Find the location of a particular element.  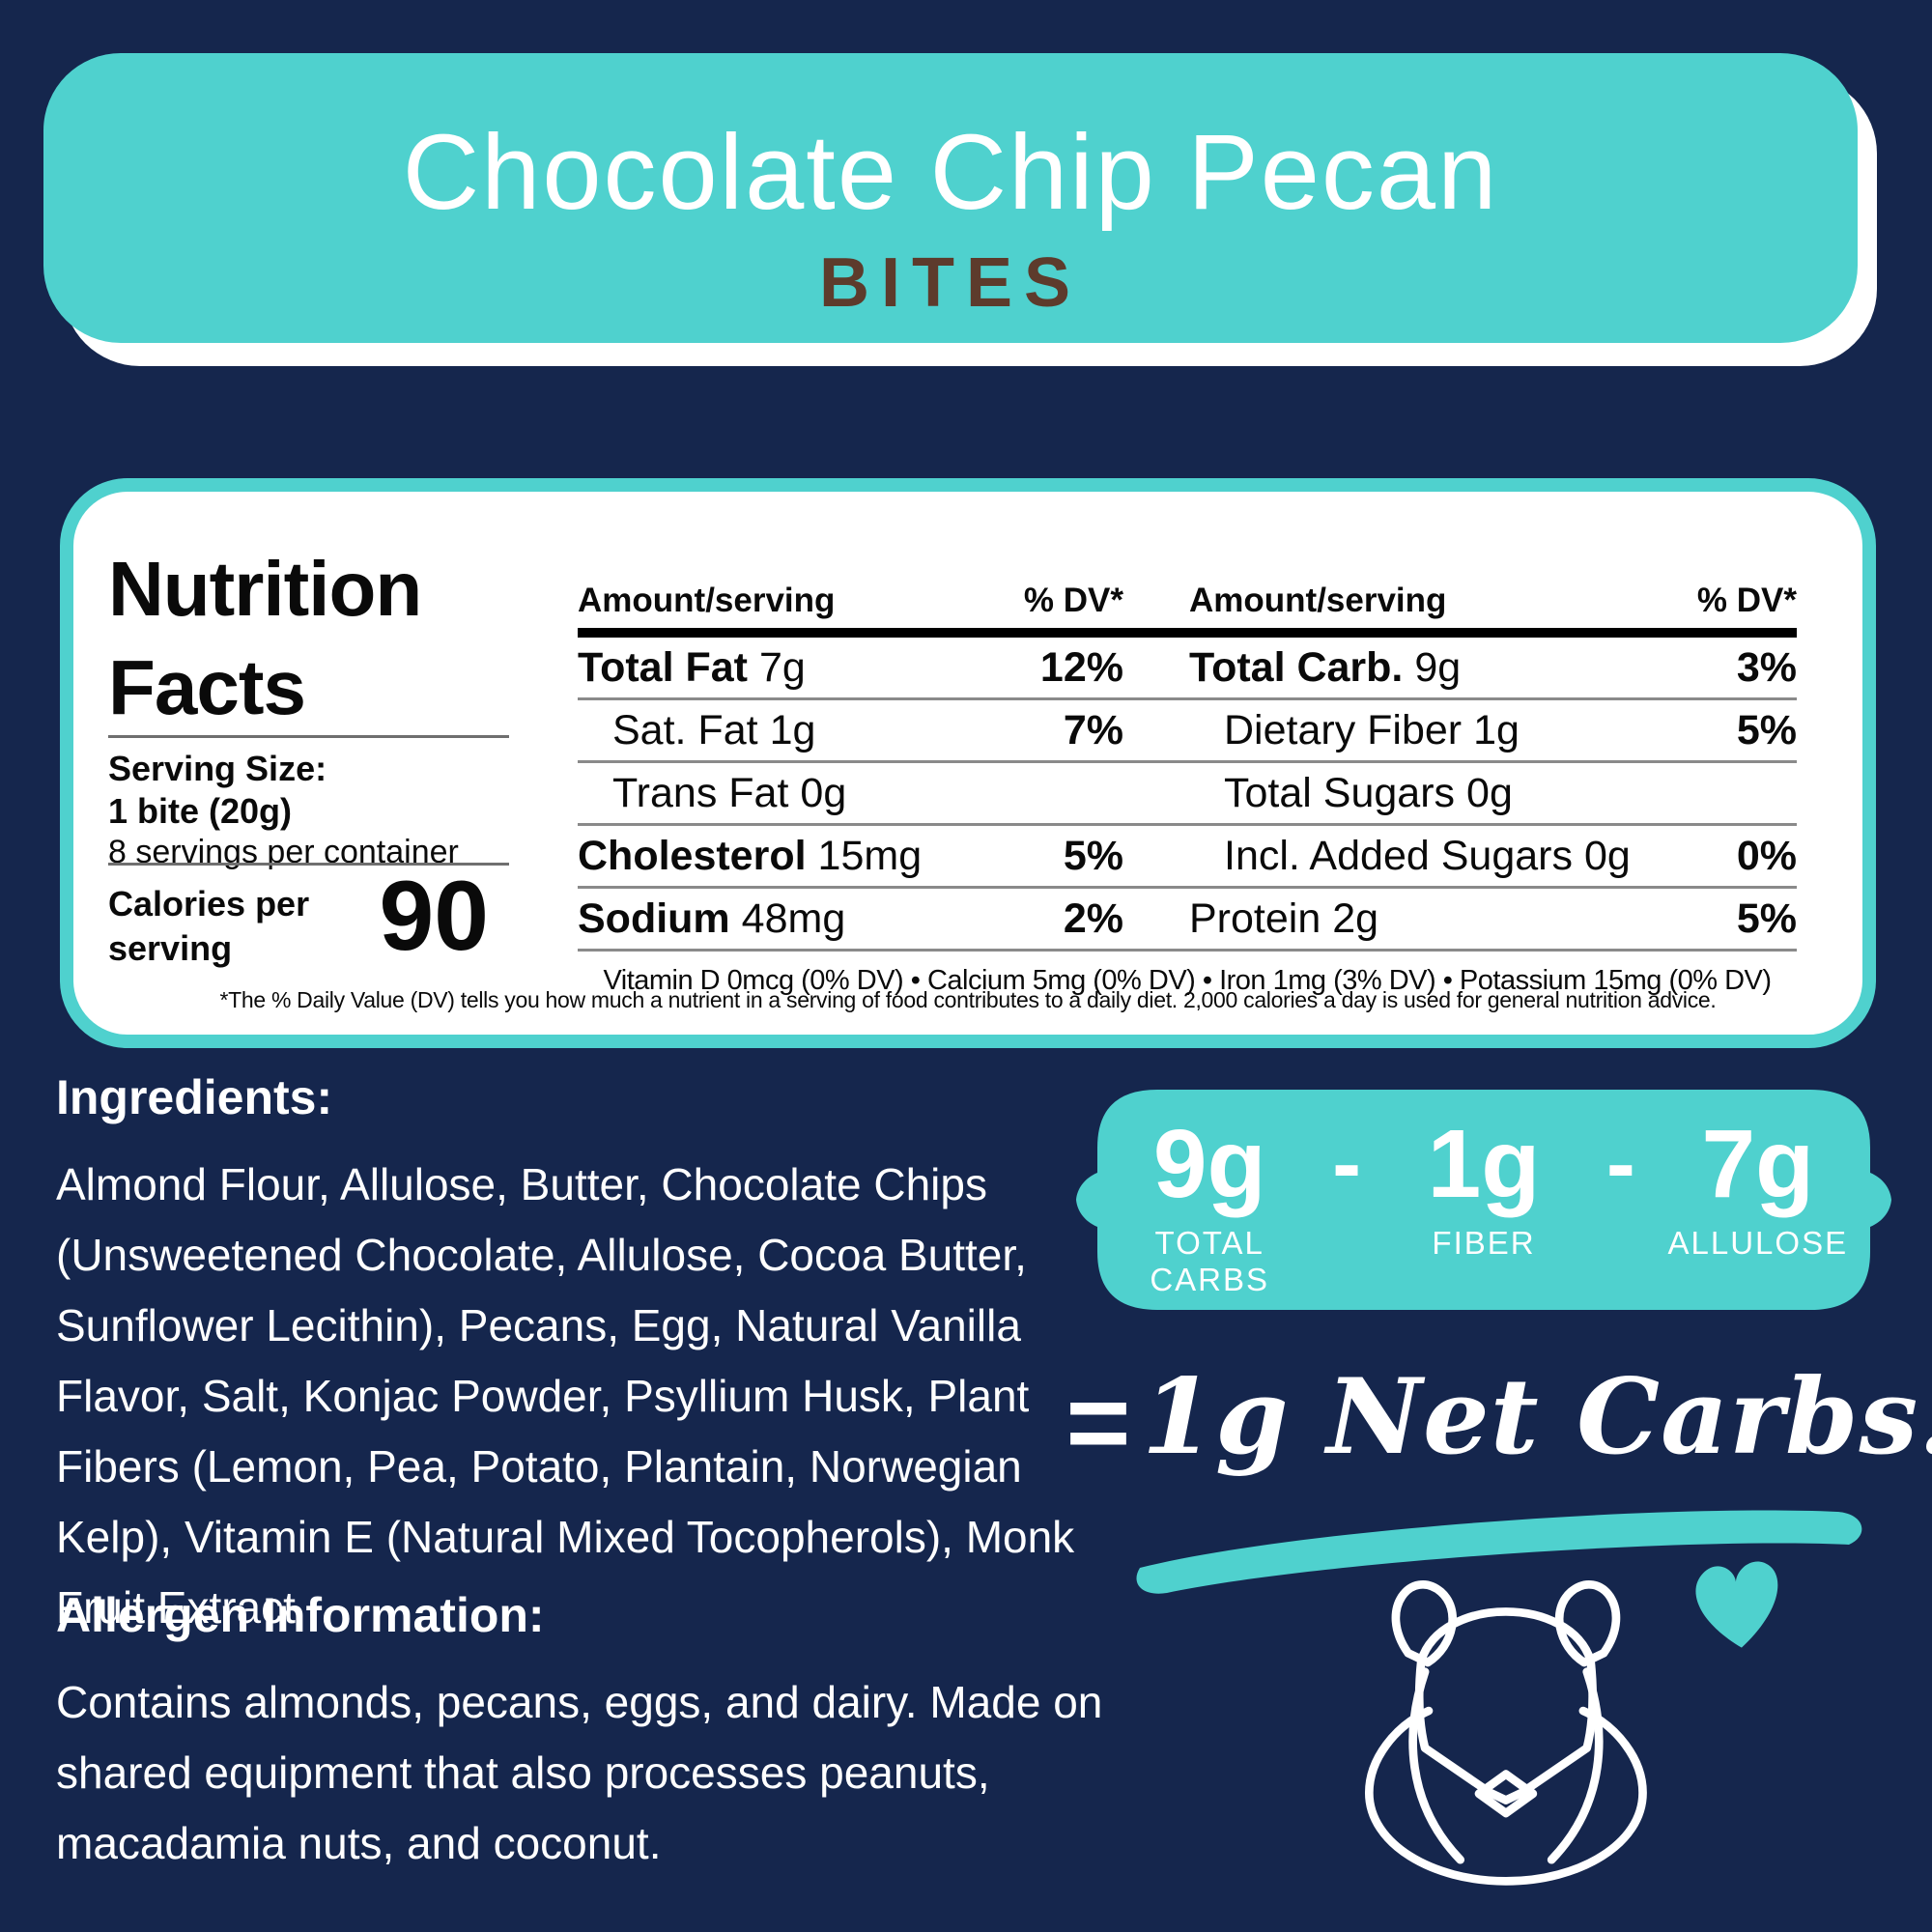

net-carbs-badge: 9g TOTAL CARBS - 1g FIBER - 7g ALLULOSE is located at coordinates (1483, 1200).